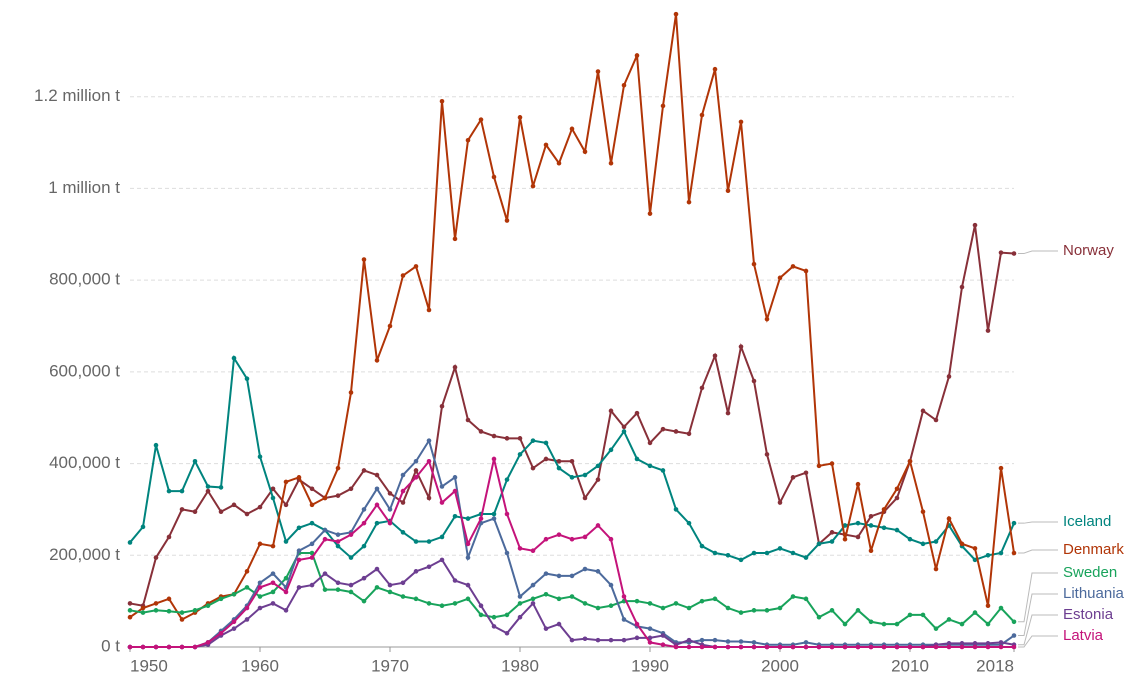  Describe the element at coordinates (1090, 572) in the screenshot. I see `legend-label: Sweden` at that location.